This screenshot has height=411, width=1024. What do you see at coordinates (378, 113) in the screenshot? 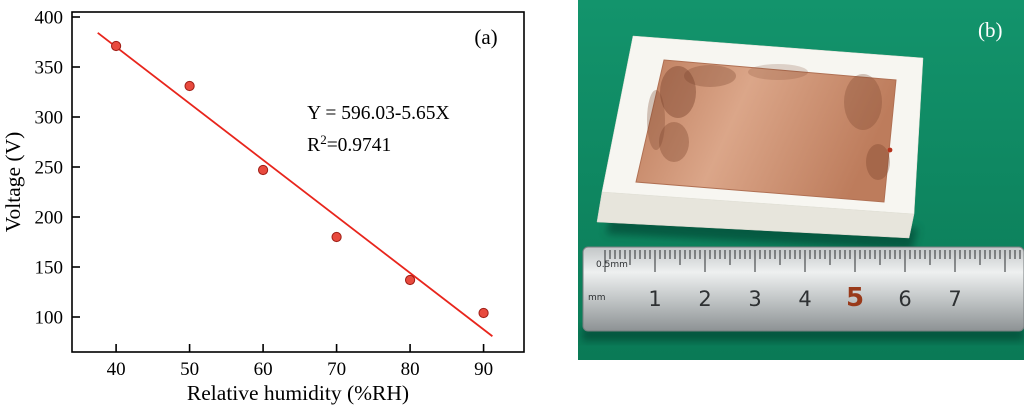
I see `fit-equation: Y = 596.03-5.65X` at bounding box center [378, 113].